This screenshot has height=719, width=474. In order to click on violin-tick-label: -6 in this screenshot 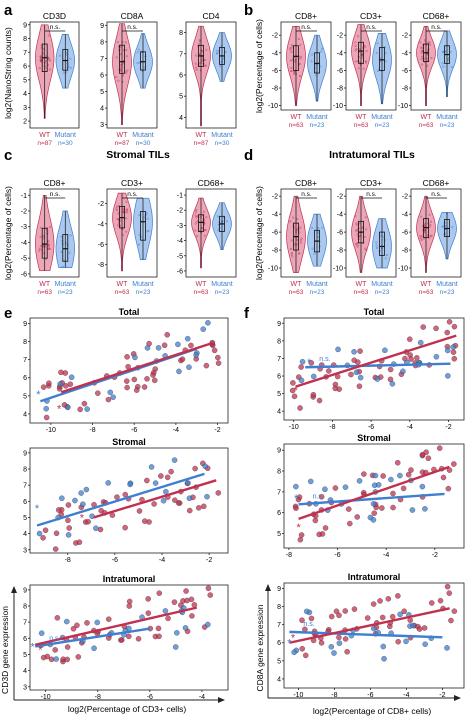, I will do `click(340, 233)`.